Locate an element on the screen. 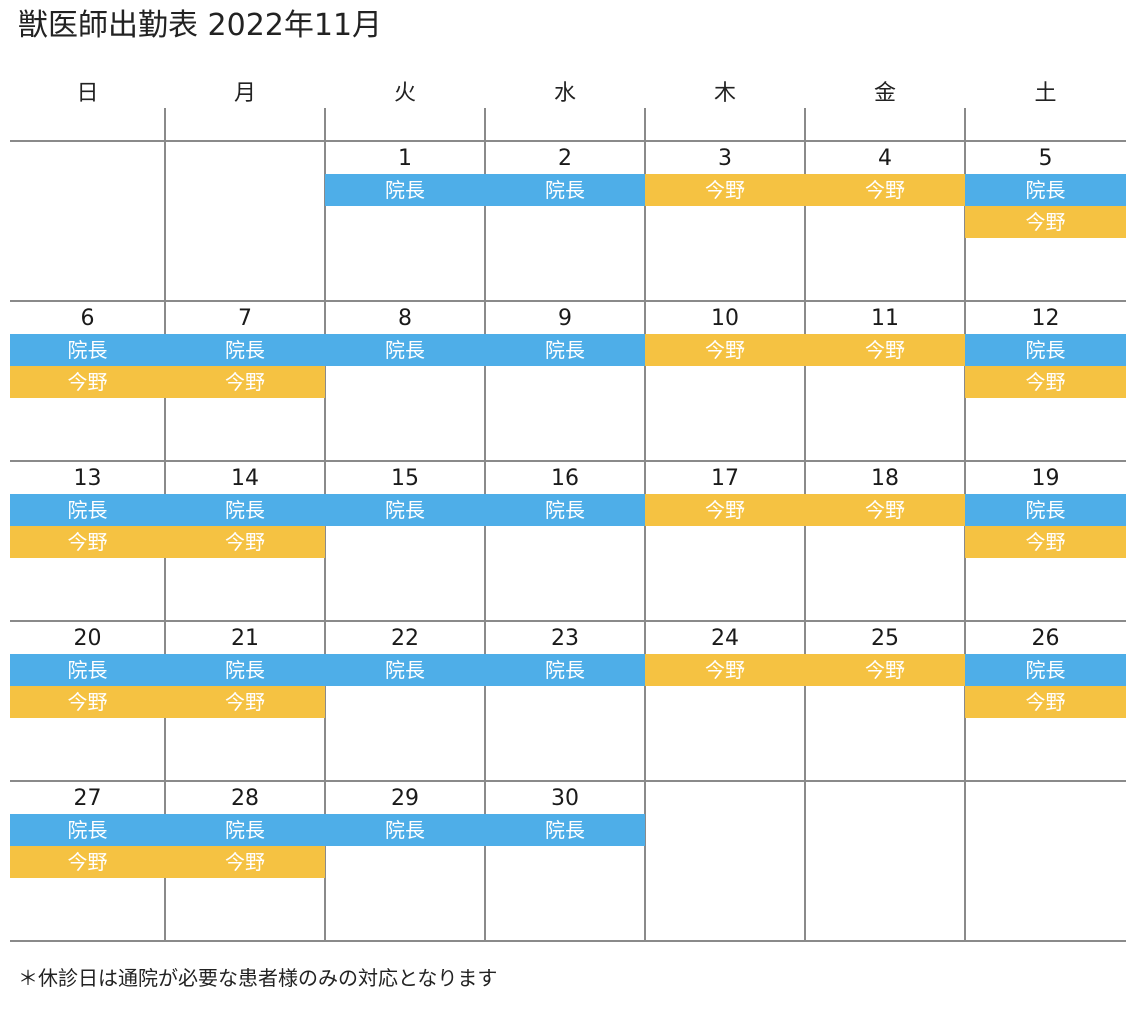 The image size is (1142, 1010). day-number: 5 is located at coordinates (1045, 158).